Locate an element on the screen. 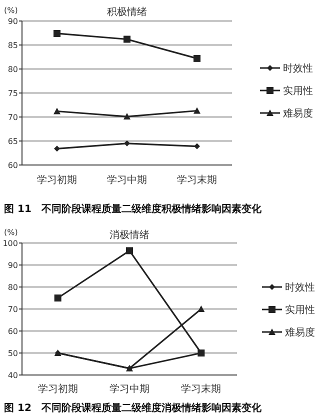 This screenshot has height=417, width=318. caption: 图 12 不同阶段课程质量二级维度消极情绪影响因素变化 is located at coordinates (133, 408).